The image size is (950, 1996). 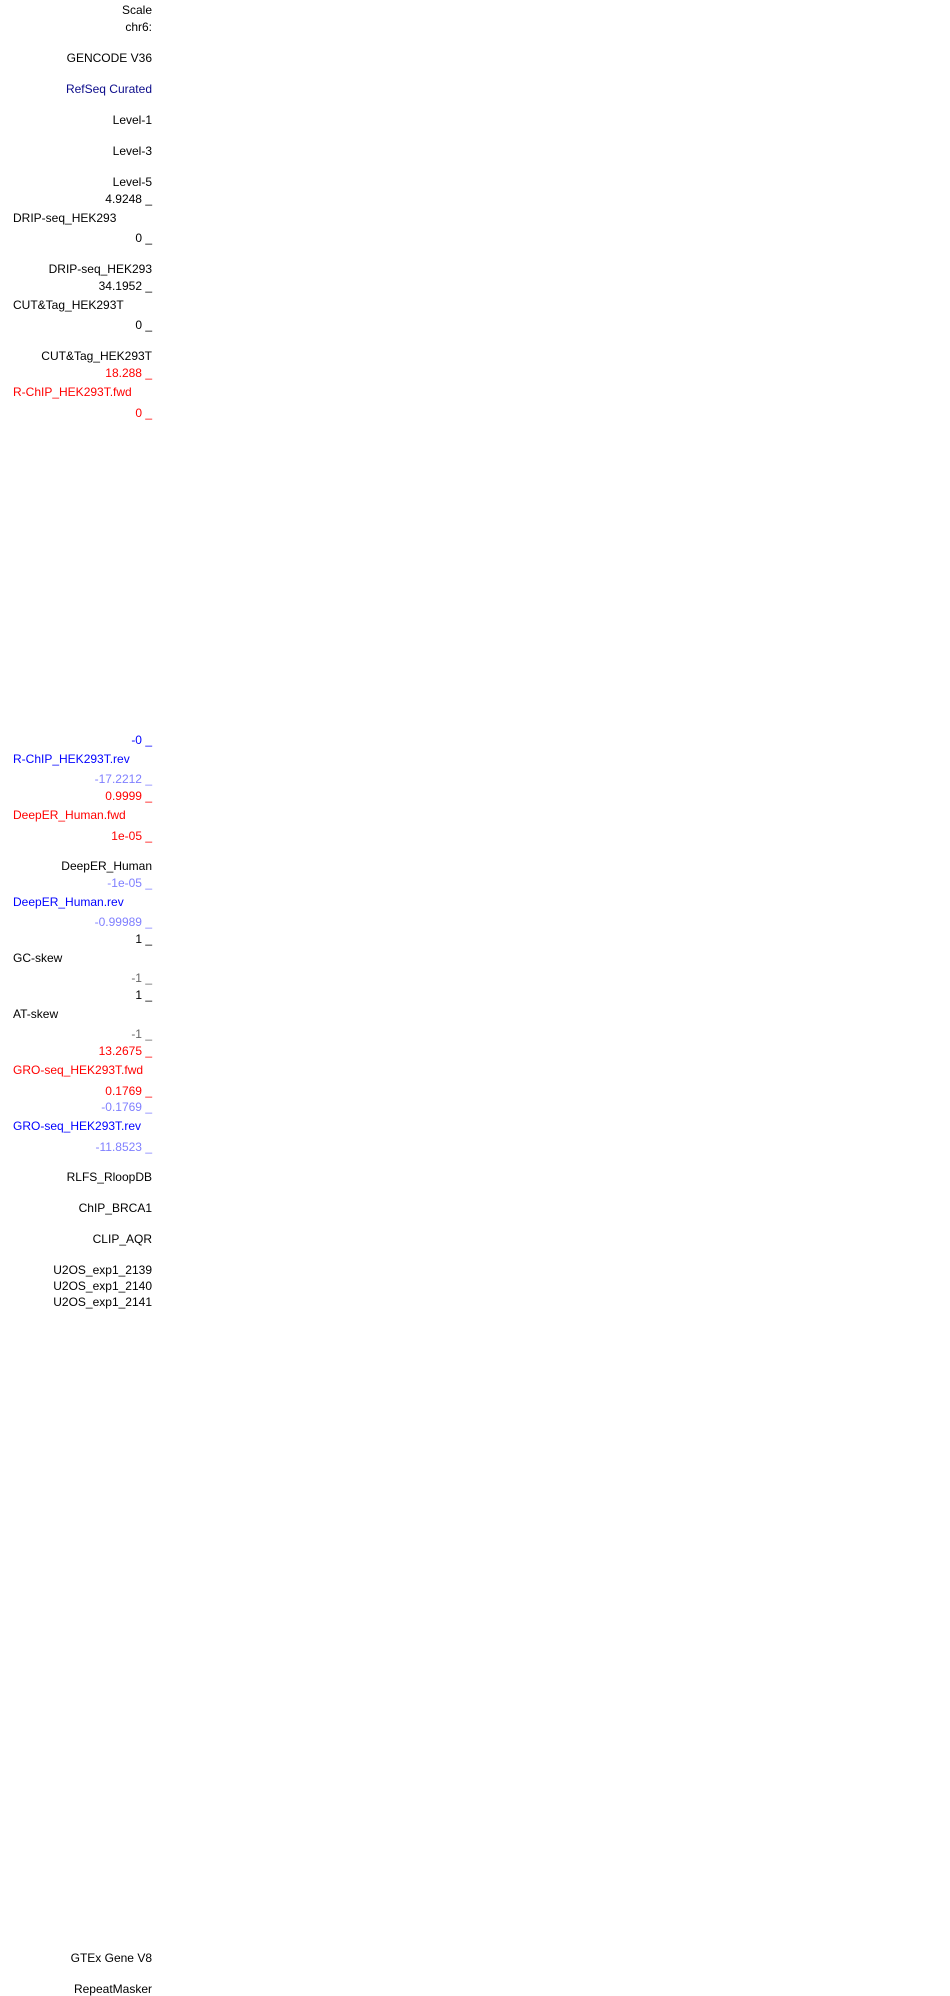 I want to click on cut-track-title: CUT&Tag_HEK293T, so click(x=68, y=305).